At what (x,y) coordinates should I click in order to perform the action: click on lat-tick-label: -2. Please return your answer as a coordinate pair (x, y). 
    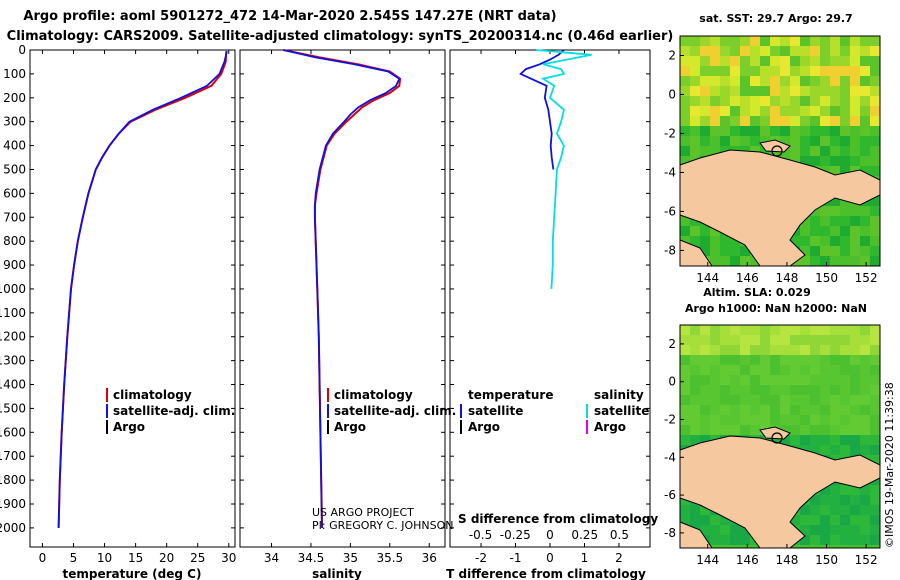
    Looking at the image, I should click on (670, 419).